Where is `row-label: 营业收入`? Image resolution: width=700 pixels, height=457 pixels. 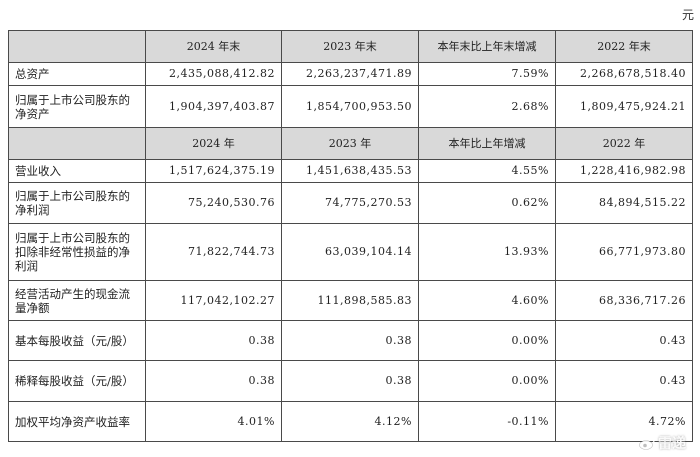
row-label: 营业收入 is located at coordinates (77, 171).